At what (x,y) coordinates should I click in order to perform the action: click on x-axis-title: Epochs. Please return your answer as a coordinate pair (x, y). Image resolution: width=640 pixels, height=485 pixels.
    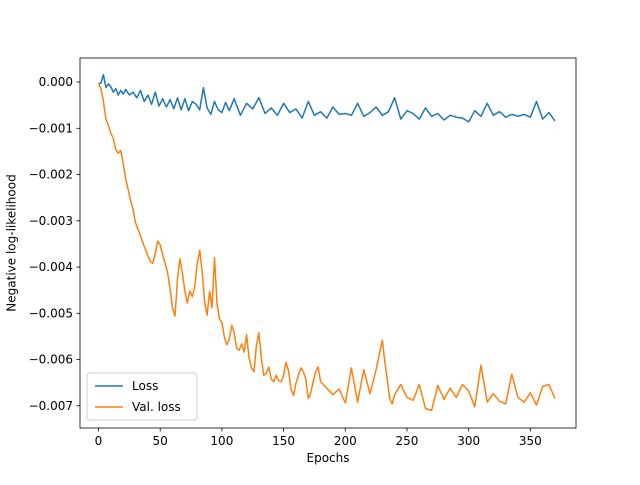
    Looking at the image, I should click on (328, 458).